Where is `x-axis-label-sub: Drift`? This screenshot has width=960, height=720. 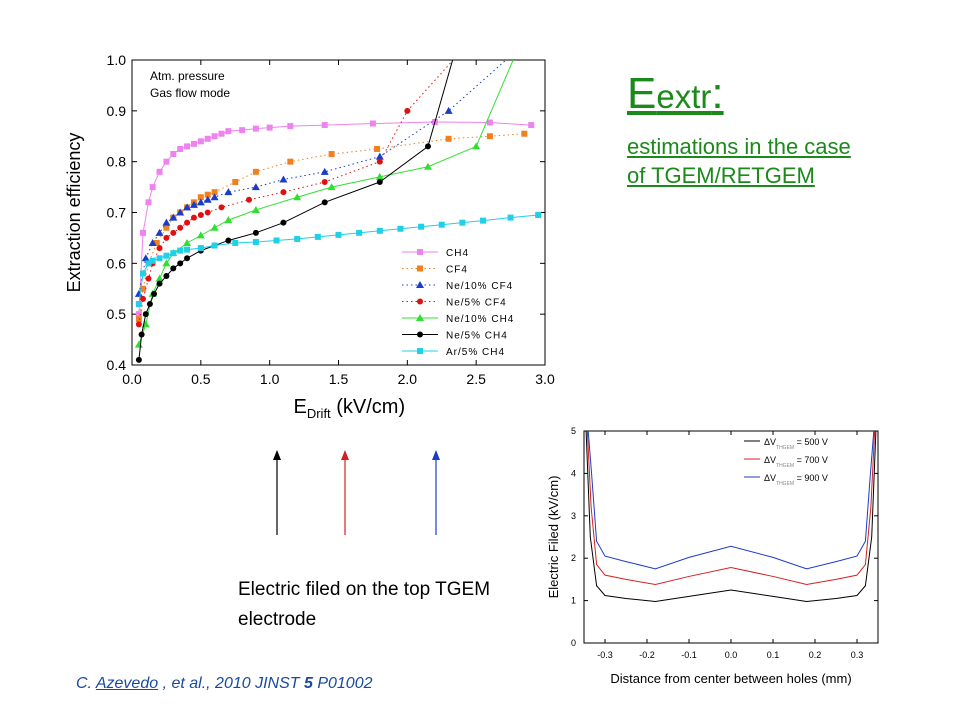 x-axis-label-sub: Drift is located at coordinates (319, 413).